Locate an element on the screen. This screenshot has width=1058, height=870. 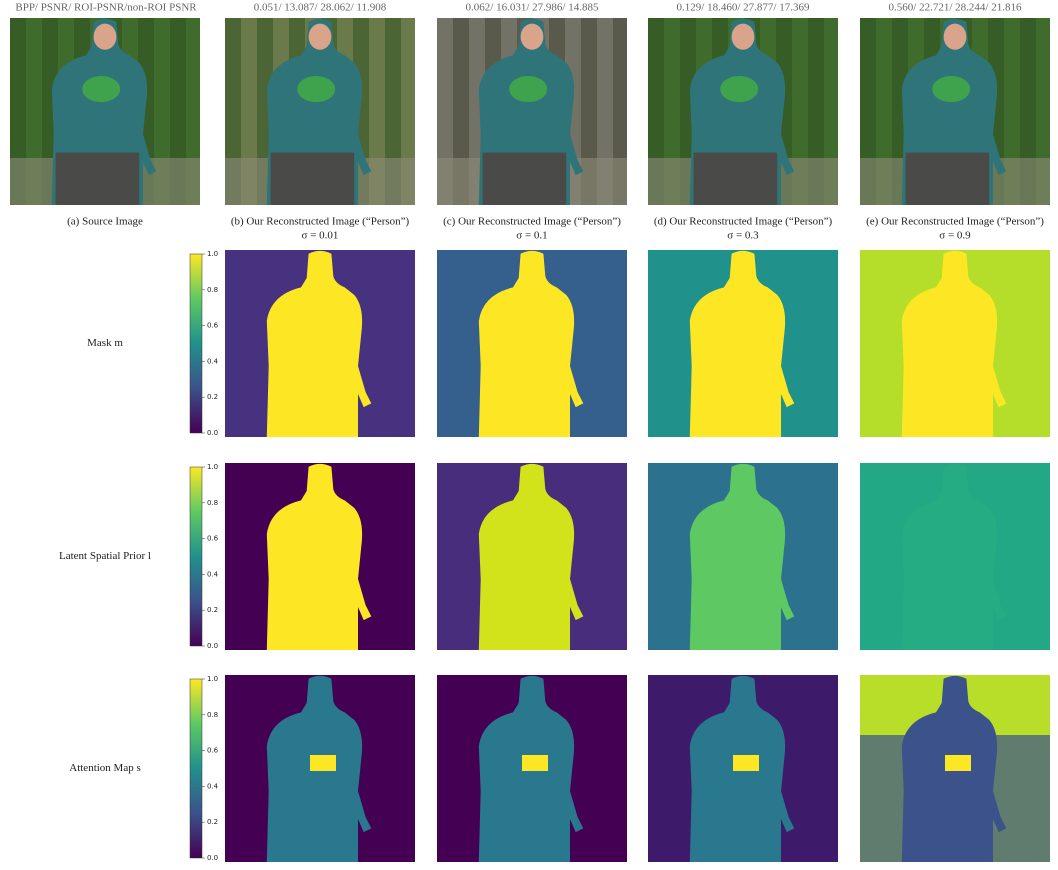
metrics: 0.051/ 13.087/ 28.062/ 11.908 is located at coordinates (320, 8).